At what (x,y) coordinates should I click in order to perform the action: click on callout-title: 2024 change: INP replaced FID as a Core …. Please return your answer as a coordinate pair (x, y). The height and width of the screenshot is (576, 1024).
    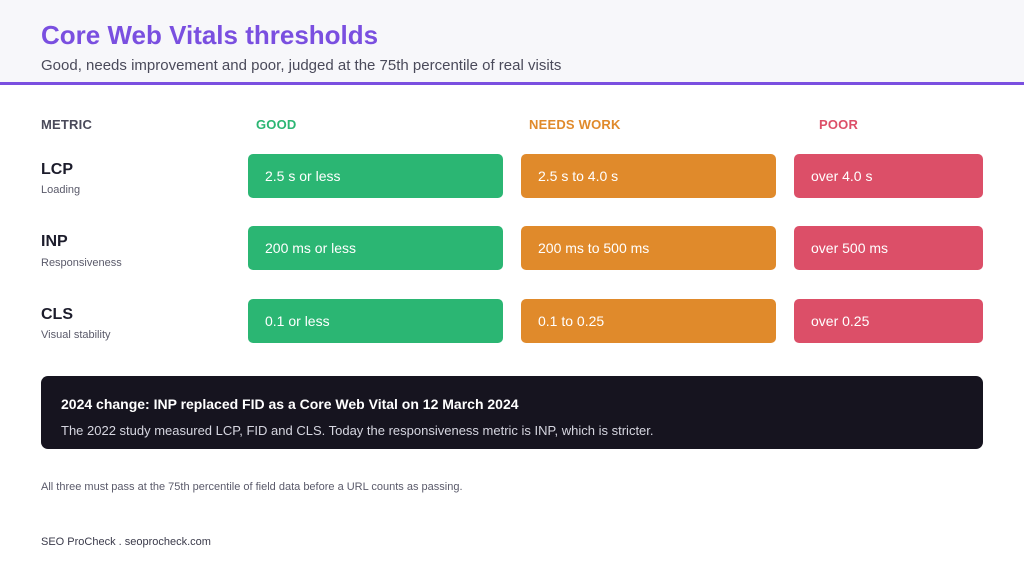
    Looking at the image, I should click on (290, 404).